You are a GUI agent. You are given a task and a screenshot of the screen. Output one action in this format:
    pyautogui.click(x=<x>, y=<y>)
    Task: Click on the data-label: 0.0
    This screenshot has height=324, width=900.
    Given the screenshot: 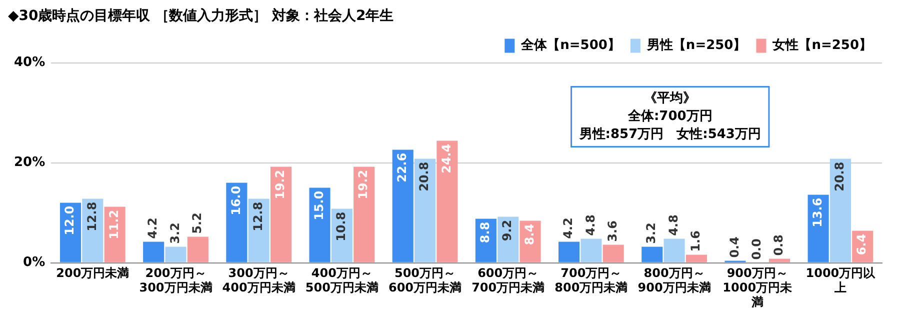 What is the action you would take?
    pyautogui.click(x=756, y=249)
    